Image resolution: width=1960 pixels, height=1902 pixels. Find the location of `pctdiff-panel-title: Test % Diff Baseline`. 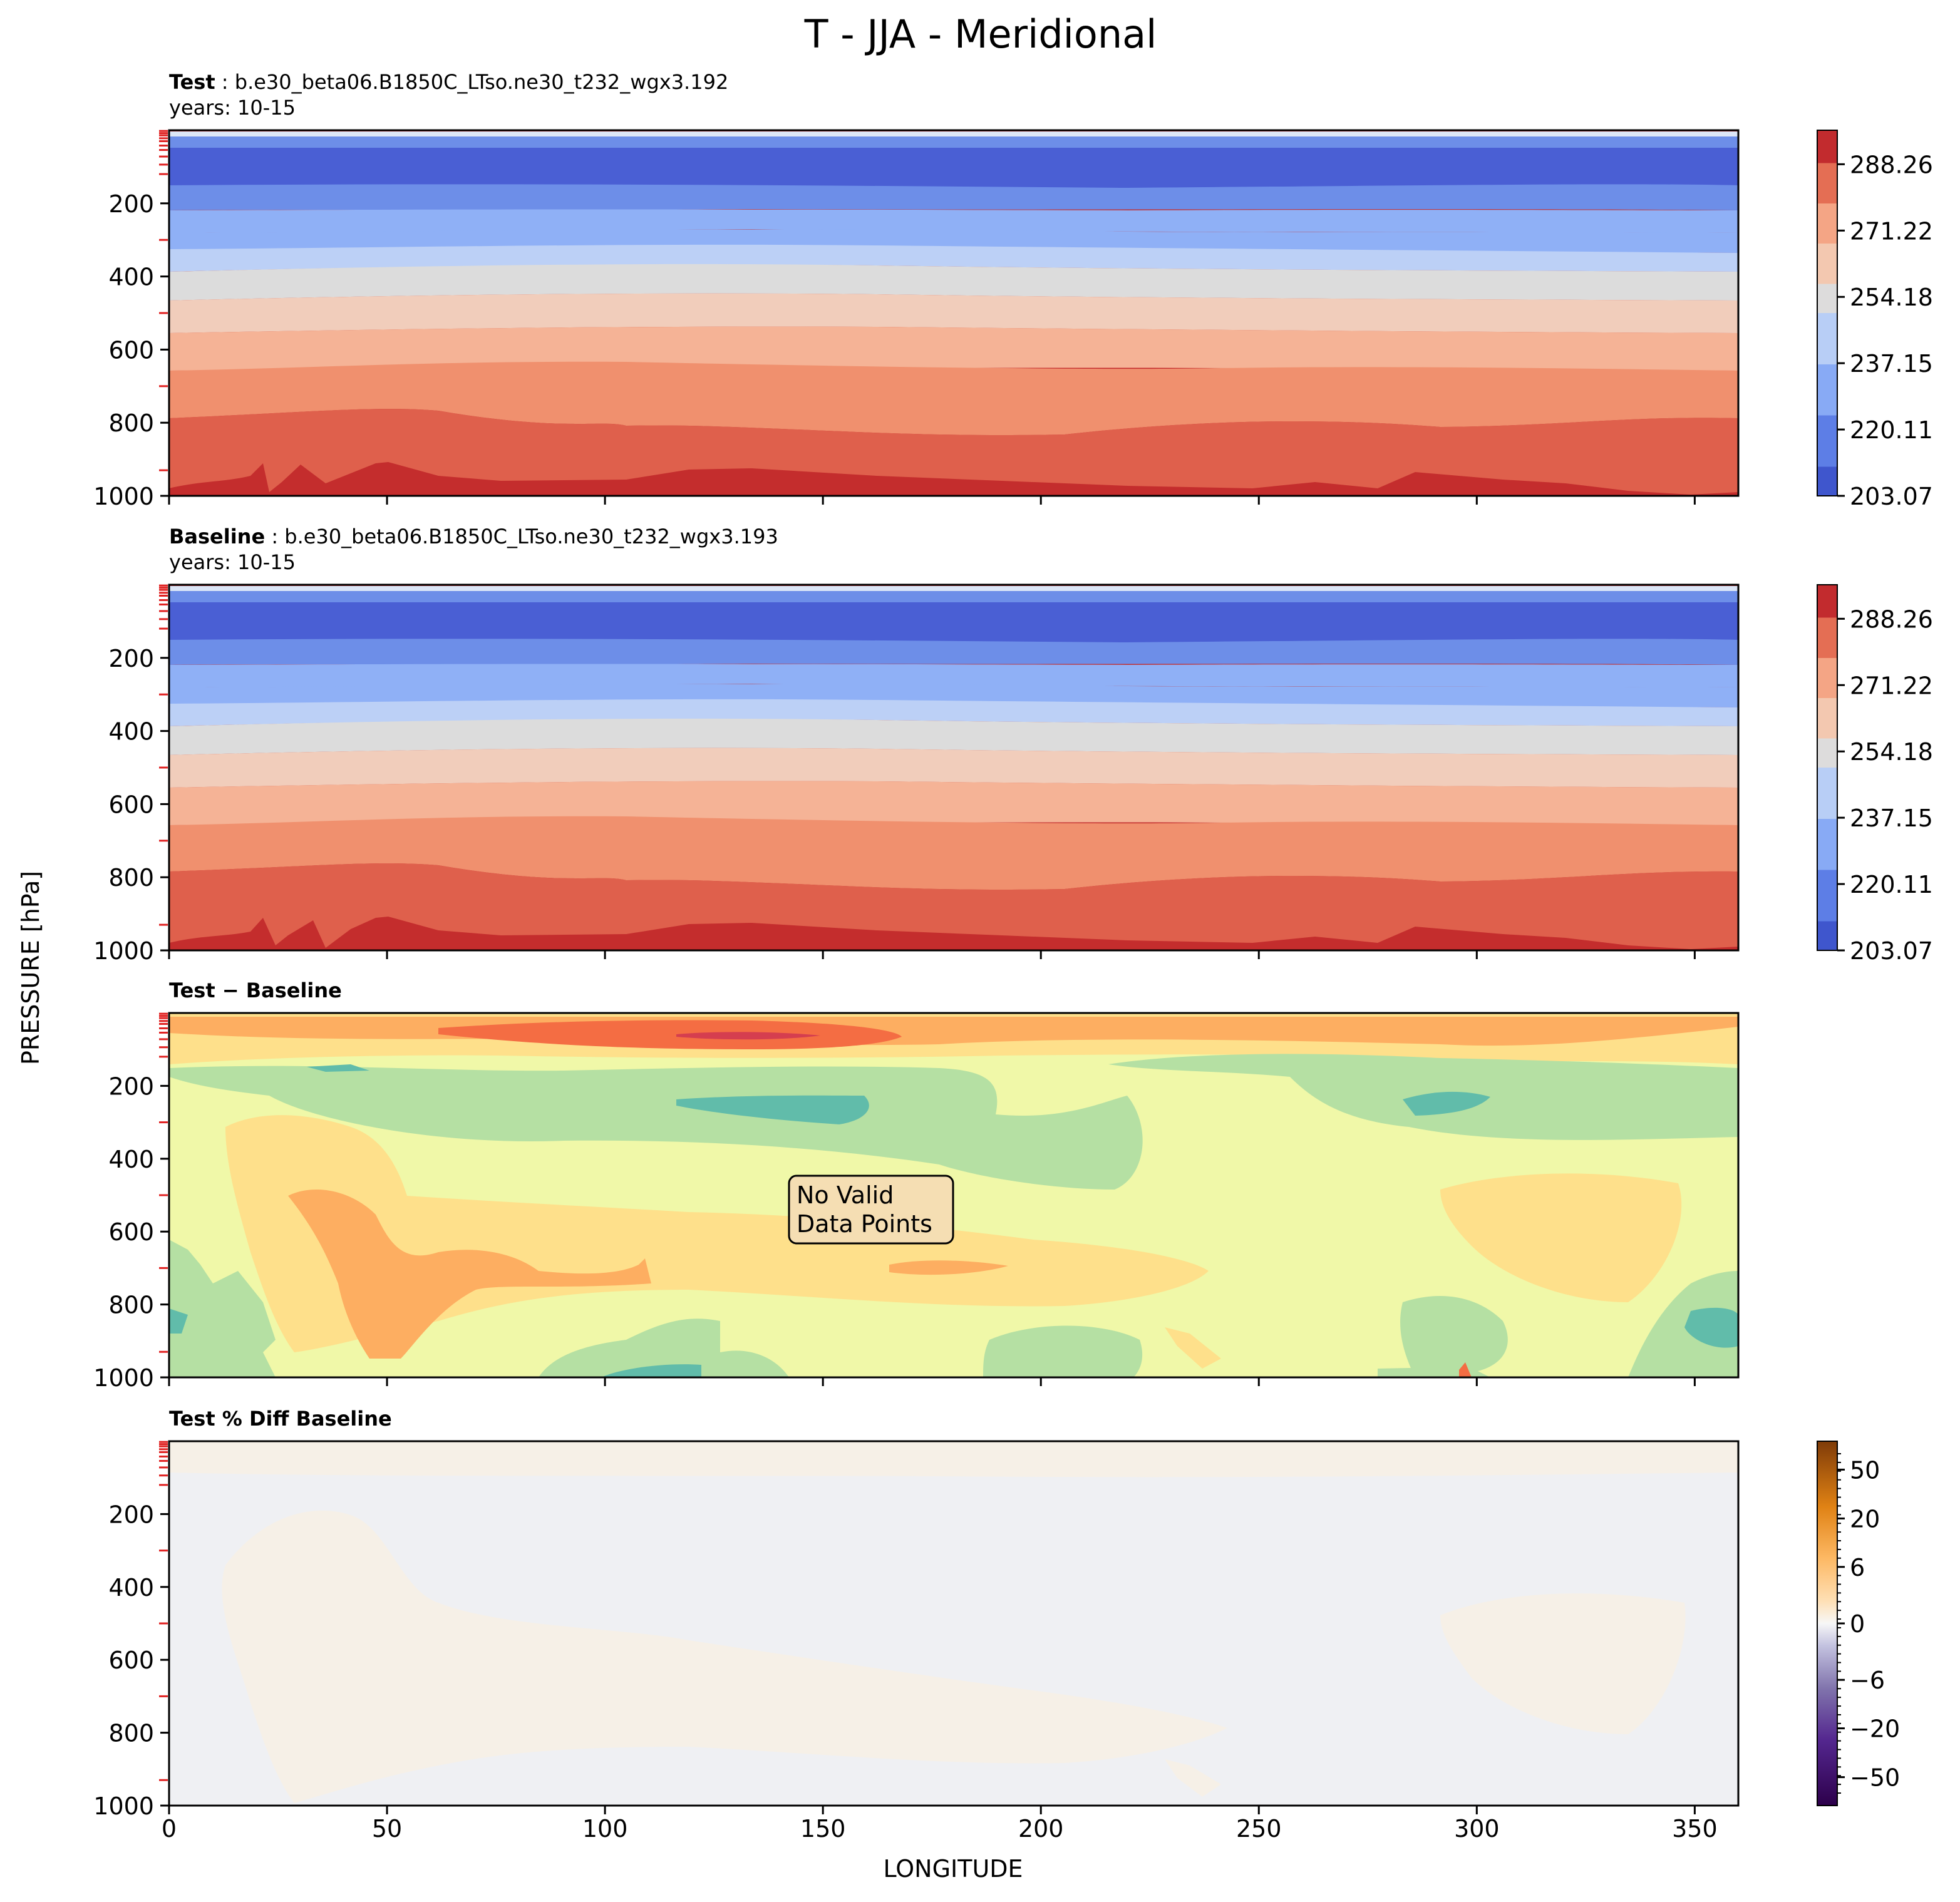

pctdiff-panel-title: Test % Diff Baseline is located at coordinates (280, 1419).